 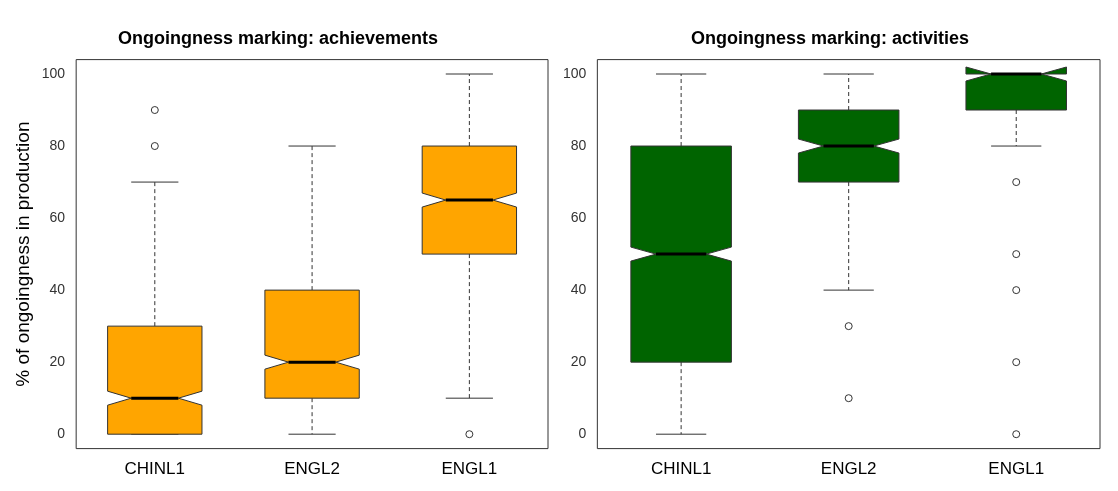 What do you see at coordinates (278, 37) in the screenshot?
I see `chart-title: Ongoingness marking: achievements` at bounding box center [278, 37].